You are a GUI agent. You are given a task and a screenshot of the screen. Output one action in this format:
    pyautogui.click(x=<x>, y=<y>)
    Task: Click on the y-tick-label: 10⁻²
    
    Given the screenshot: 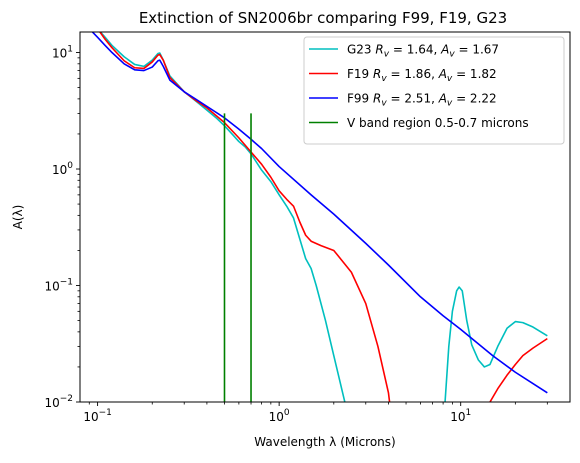 What is the action you would take?
    pyautogui.click(x=58, y=402)
    